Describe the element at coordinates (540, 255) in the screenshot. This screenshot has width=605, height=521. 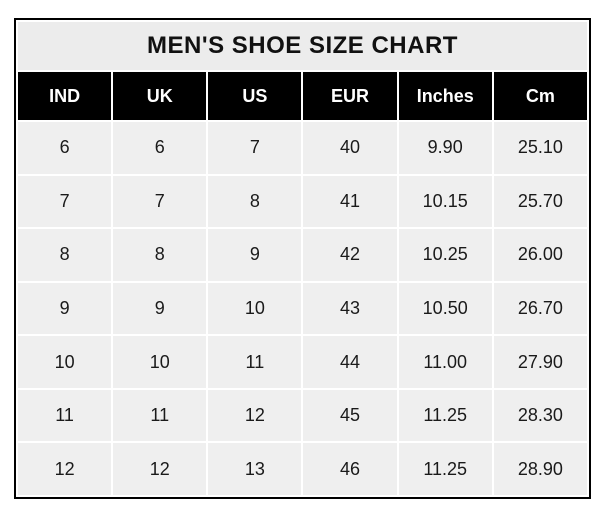
I see `table-cell: 26.00` at that location.